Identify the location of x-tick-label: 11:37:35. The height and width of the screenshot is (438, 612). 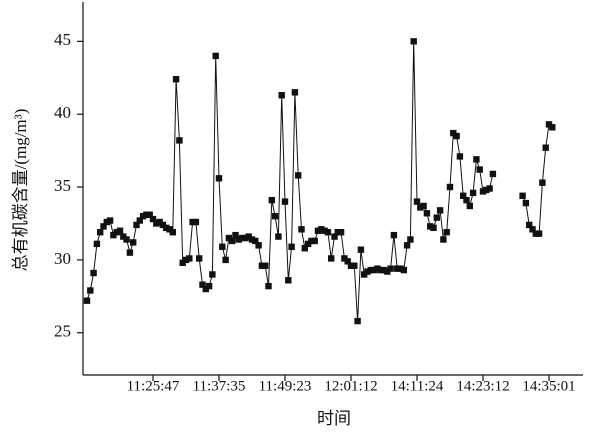
(219, 386).